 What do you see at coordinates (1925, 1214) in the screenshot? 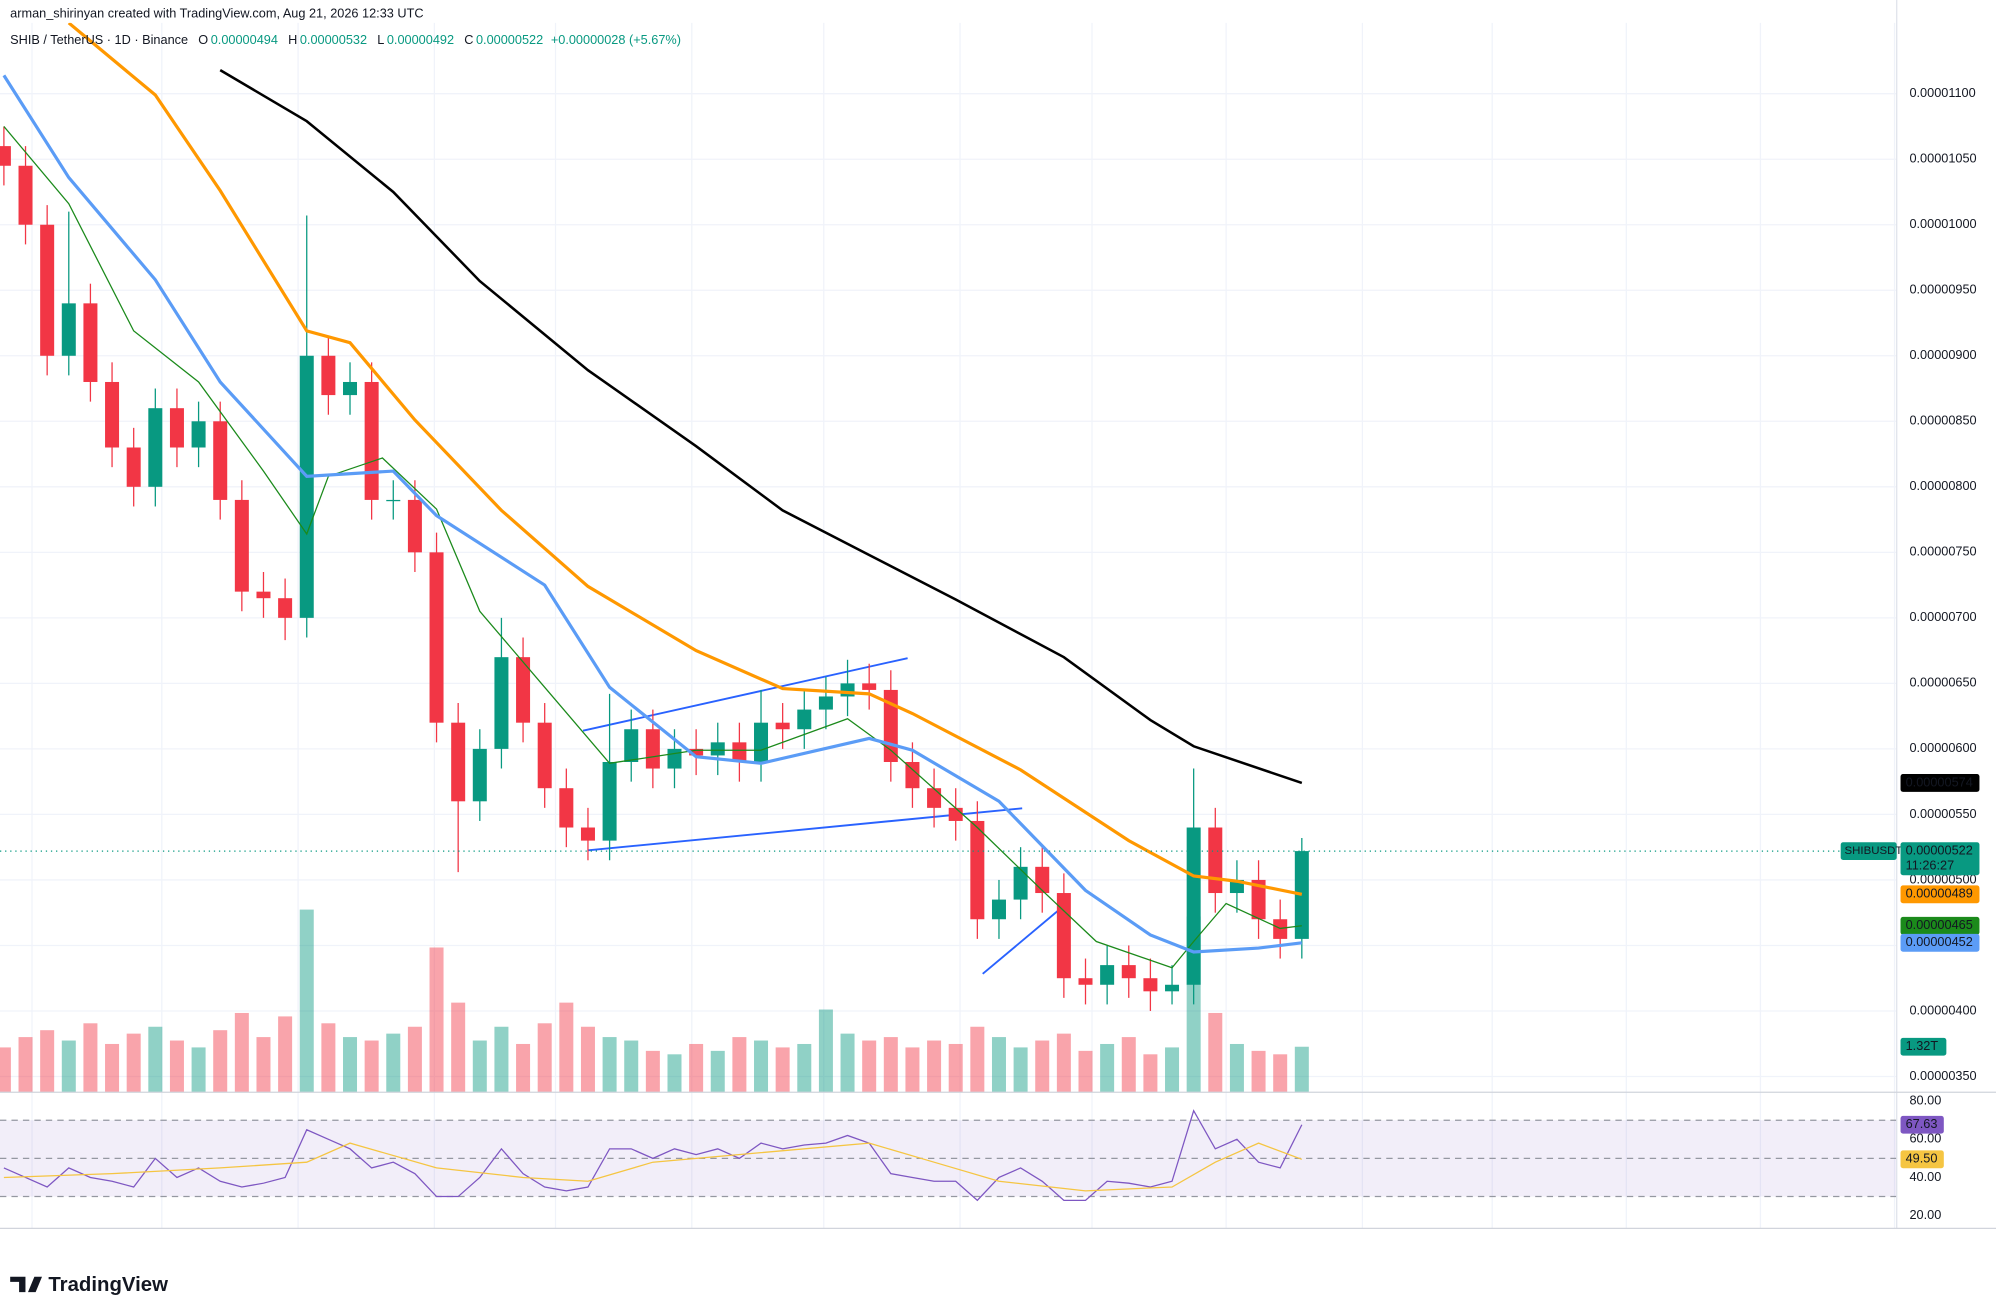
I see `rsi-tick-label: 20.00` at bounding box center [1925, 1214].